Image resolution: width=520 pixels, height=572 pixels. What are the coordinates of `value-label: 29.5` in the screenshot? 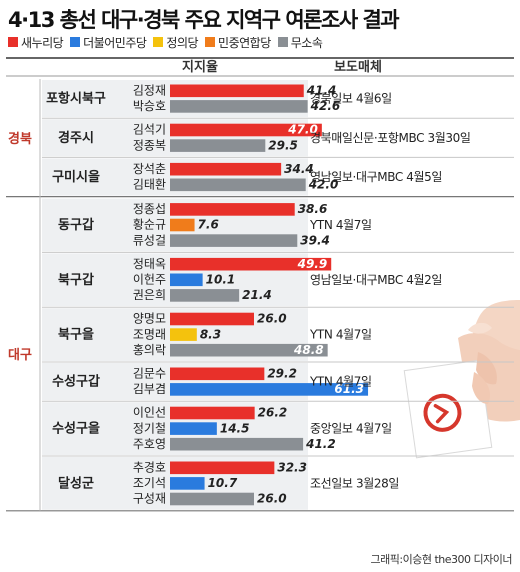 It's located at (283, 145).